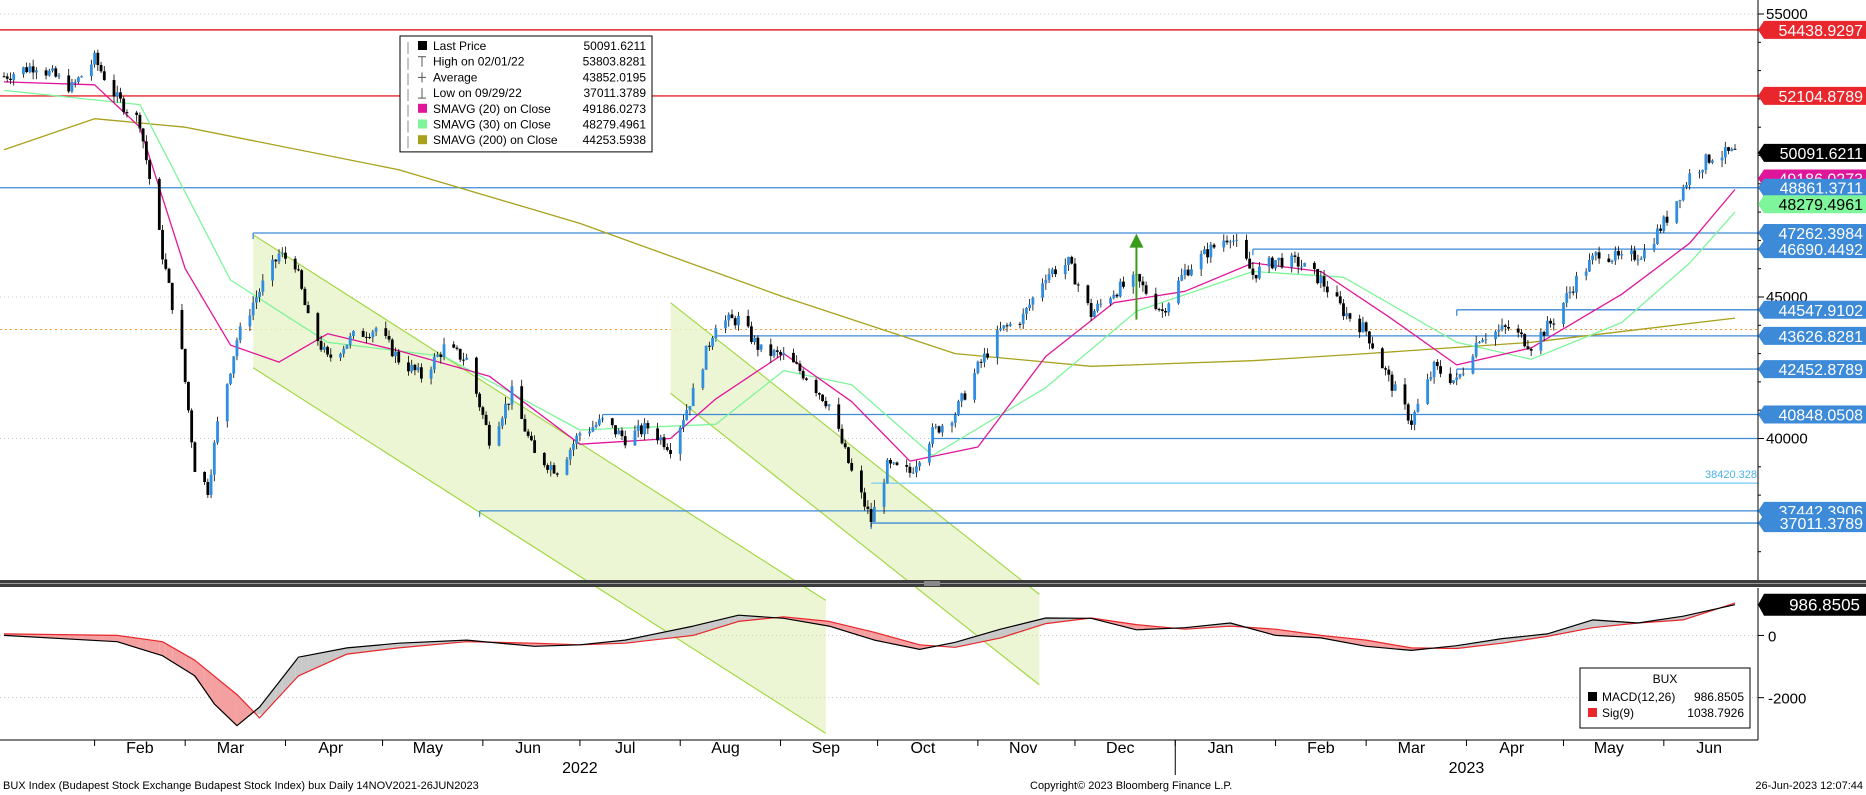 This screenshot has height=795, width=1866. What do you see at coordinates (1812, 604) in the screenshot?
I see `macd-value-tag-bg` at bounding box center [1812, 604].